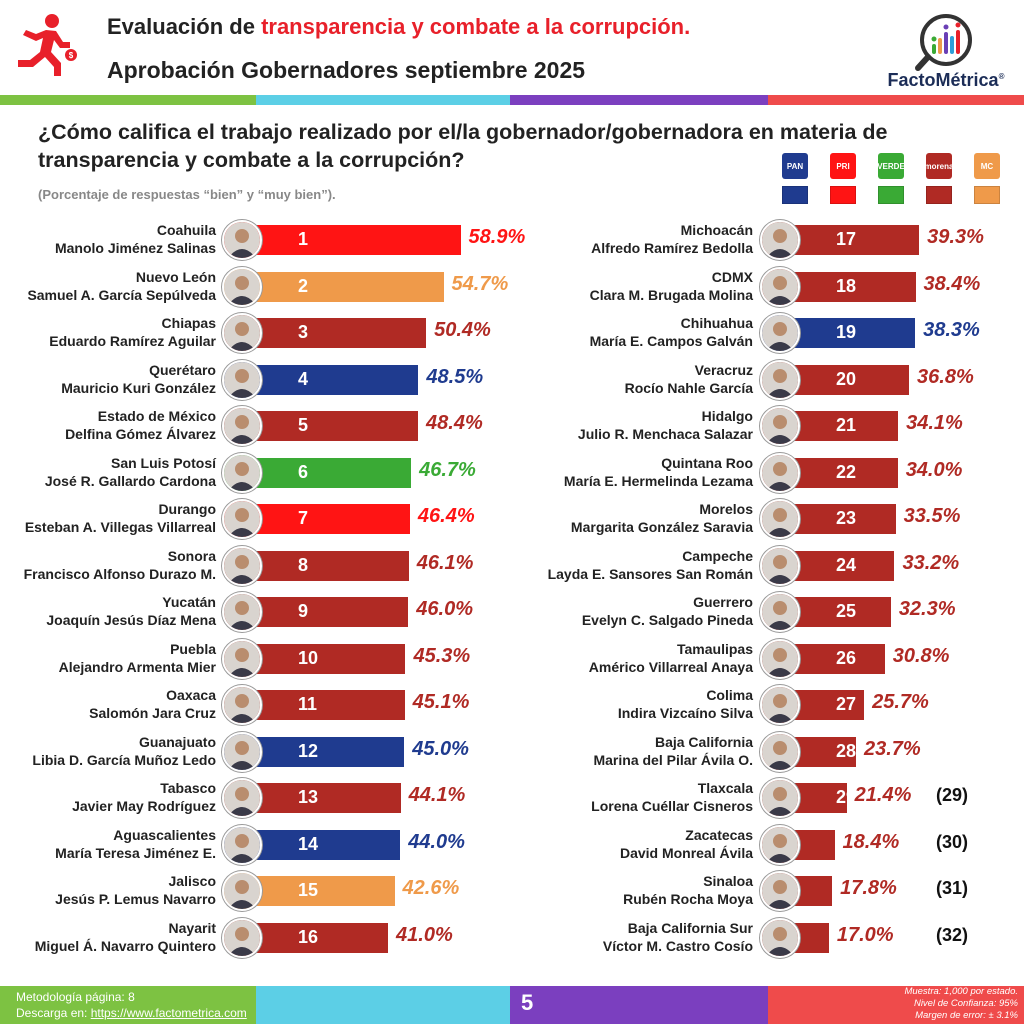  Describe the element at coordinates (671, 341) in the screenshot. I see `governor-name: María E. Campos Galván` at that location.